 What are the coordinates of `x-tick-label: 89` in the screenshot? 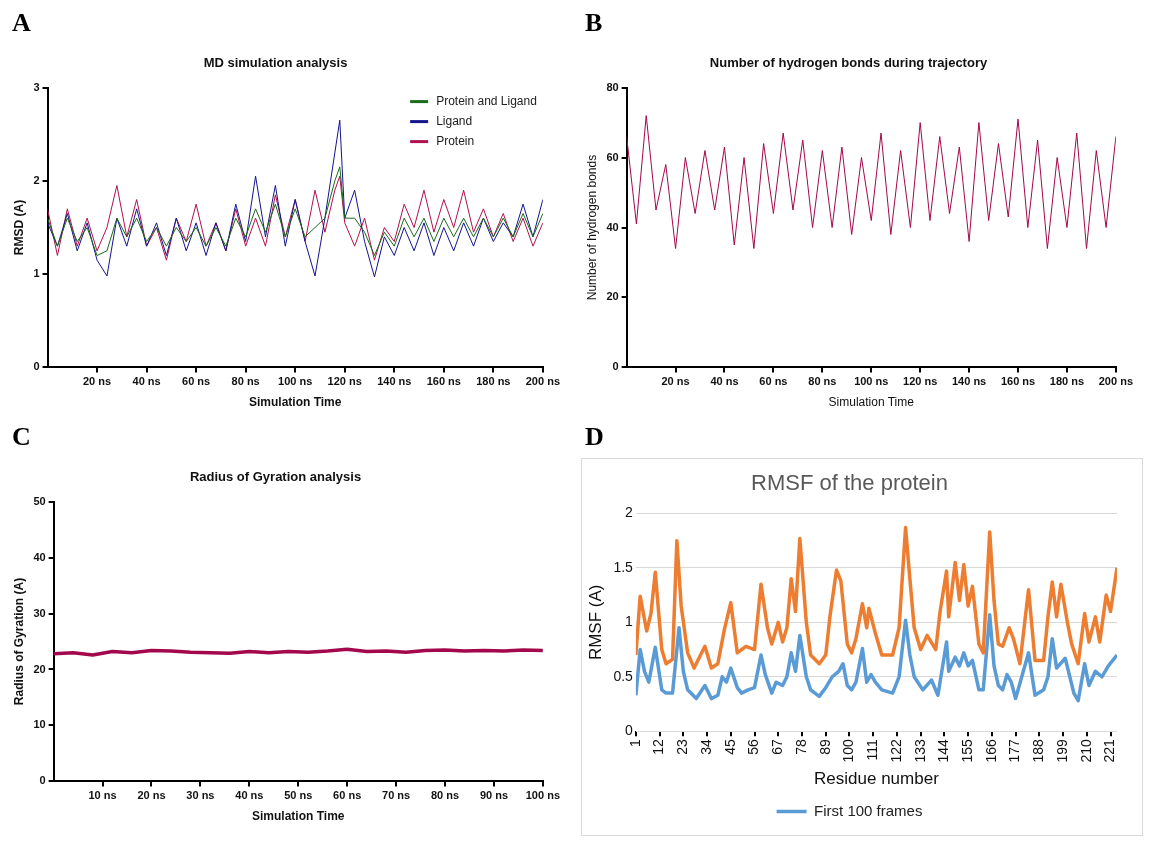 It's located at (824, 747).